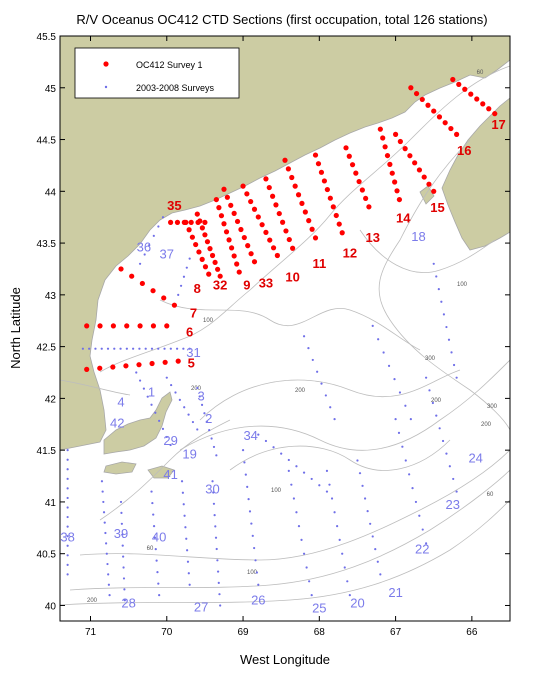  Describe the element at coordinates (276, 491) in the screenshot. I see `contour-depth-label: 100` at that location.